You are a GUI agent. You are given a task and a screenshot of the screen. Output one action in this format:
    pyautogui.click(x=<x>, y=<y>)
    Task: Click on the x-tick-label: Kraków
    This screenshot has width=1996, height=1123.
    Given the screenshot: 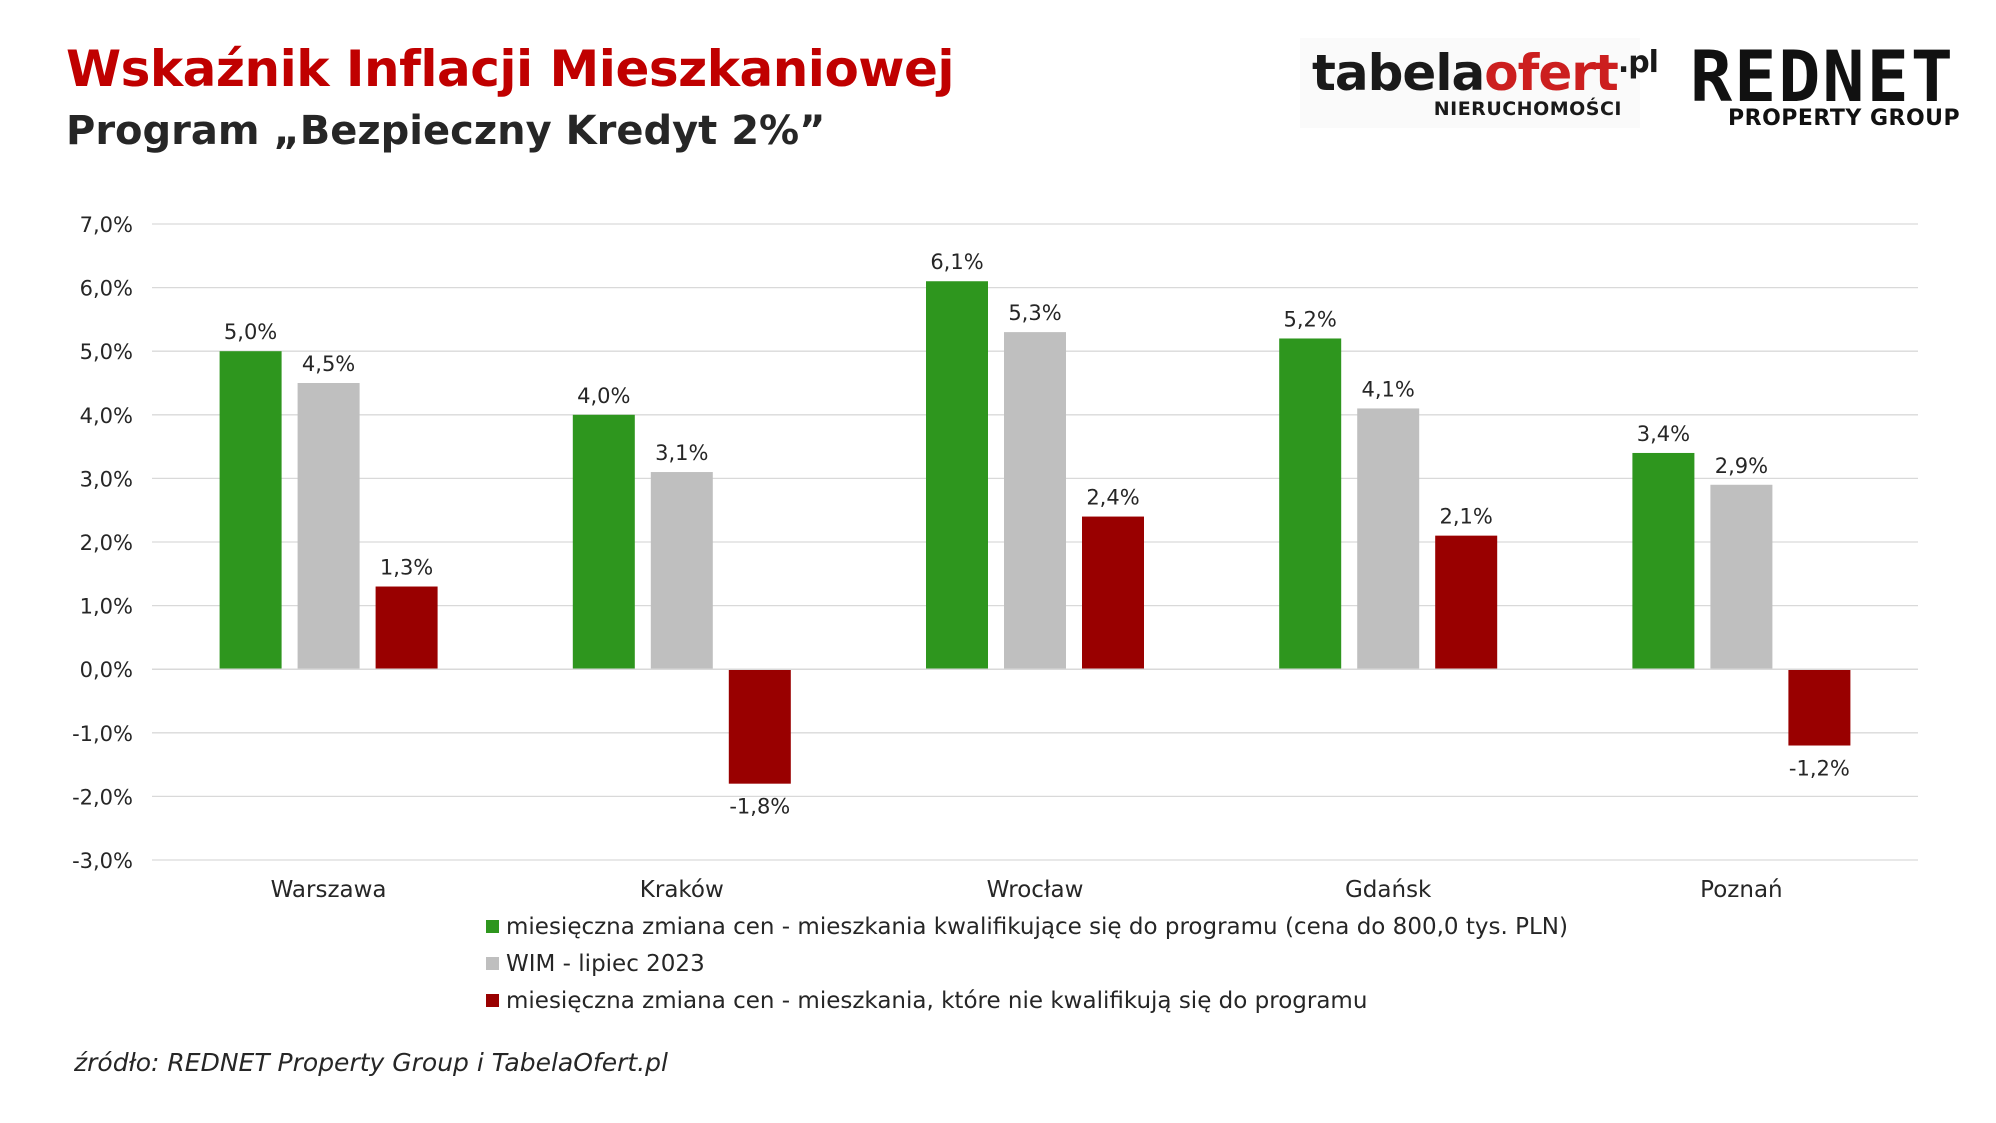 What is the action you would take?
    pyautogui.click(x=682, y=890)
    